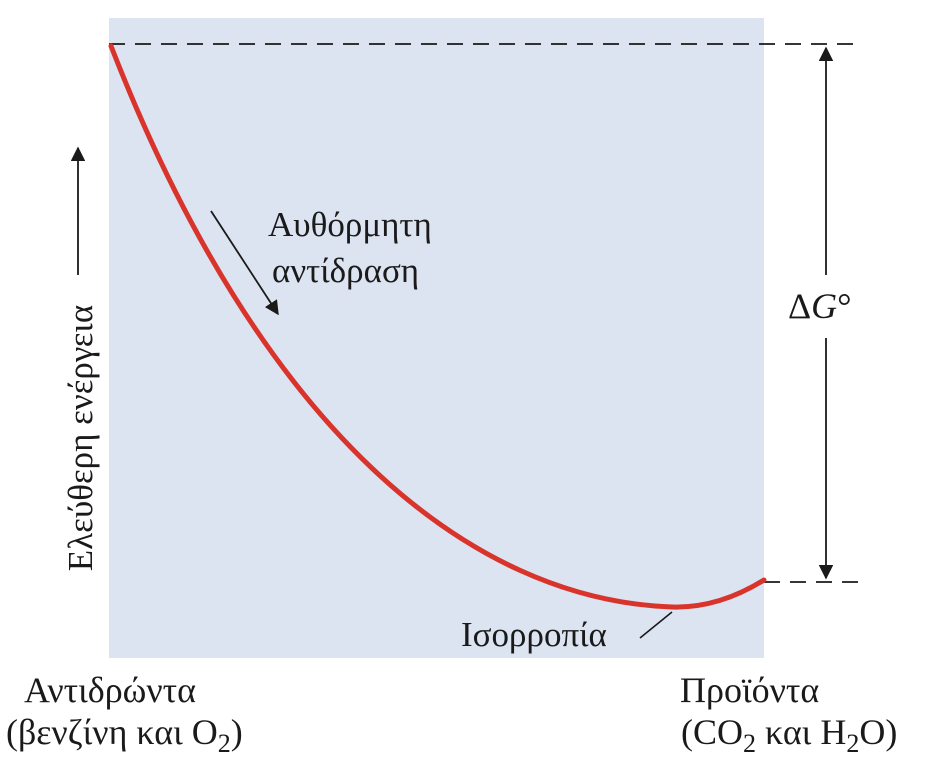 The image size is (947, 766). What do you see at coordinates (656, 625) in the screenshot?
I see `equilibrium-leader` at bounding box center [656, 625].